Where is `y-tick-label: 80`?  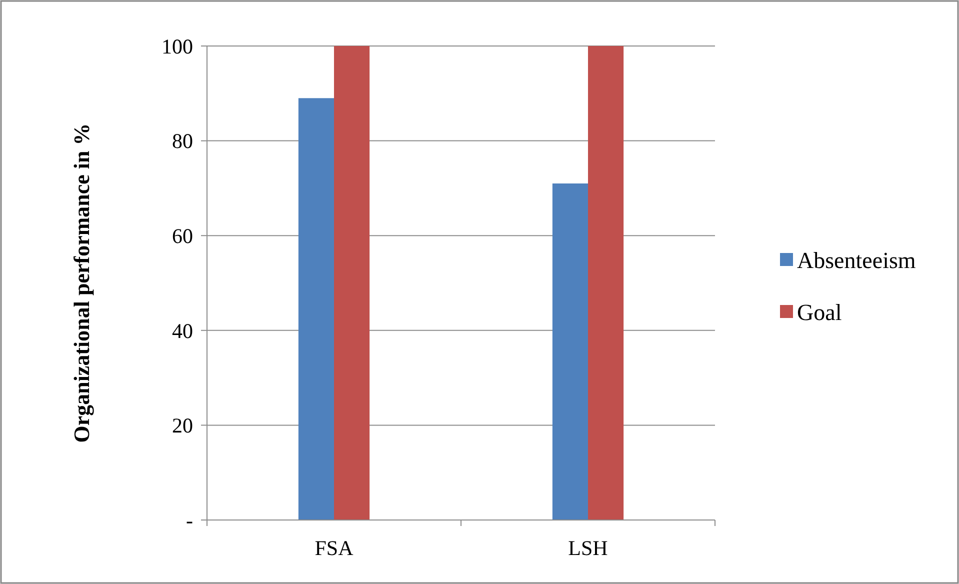 y-tick-label: 80 is located at coordinates (182, 141).